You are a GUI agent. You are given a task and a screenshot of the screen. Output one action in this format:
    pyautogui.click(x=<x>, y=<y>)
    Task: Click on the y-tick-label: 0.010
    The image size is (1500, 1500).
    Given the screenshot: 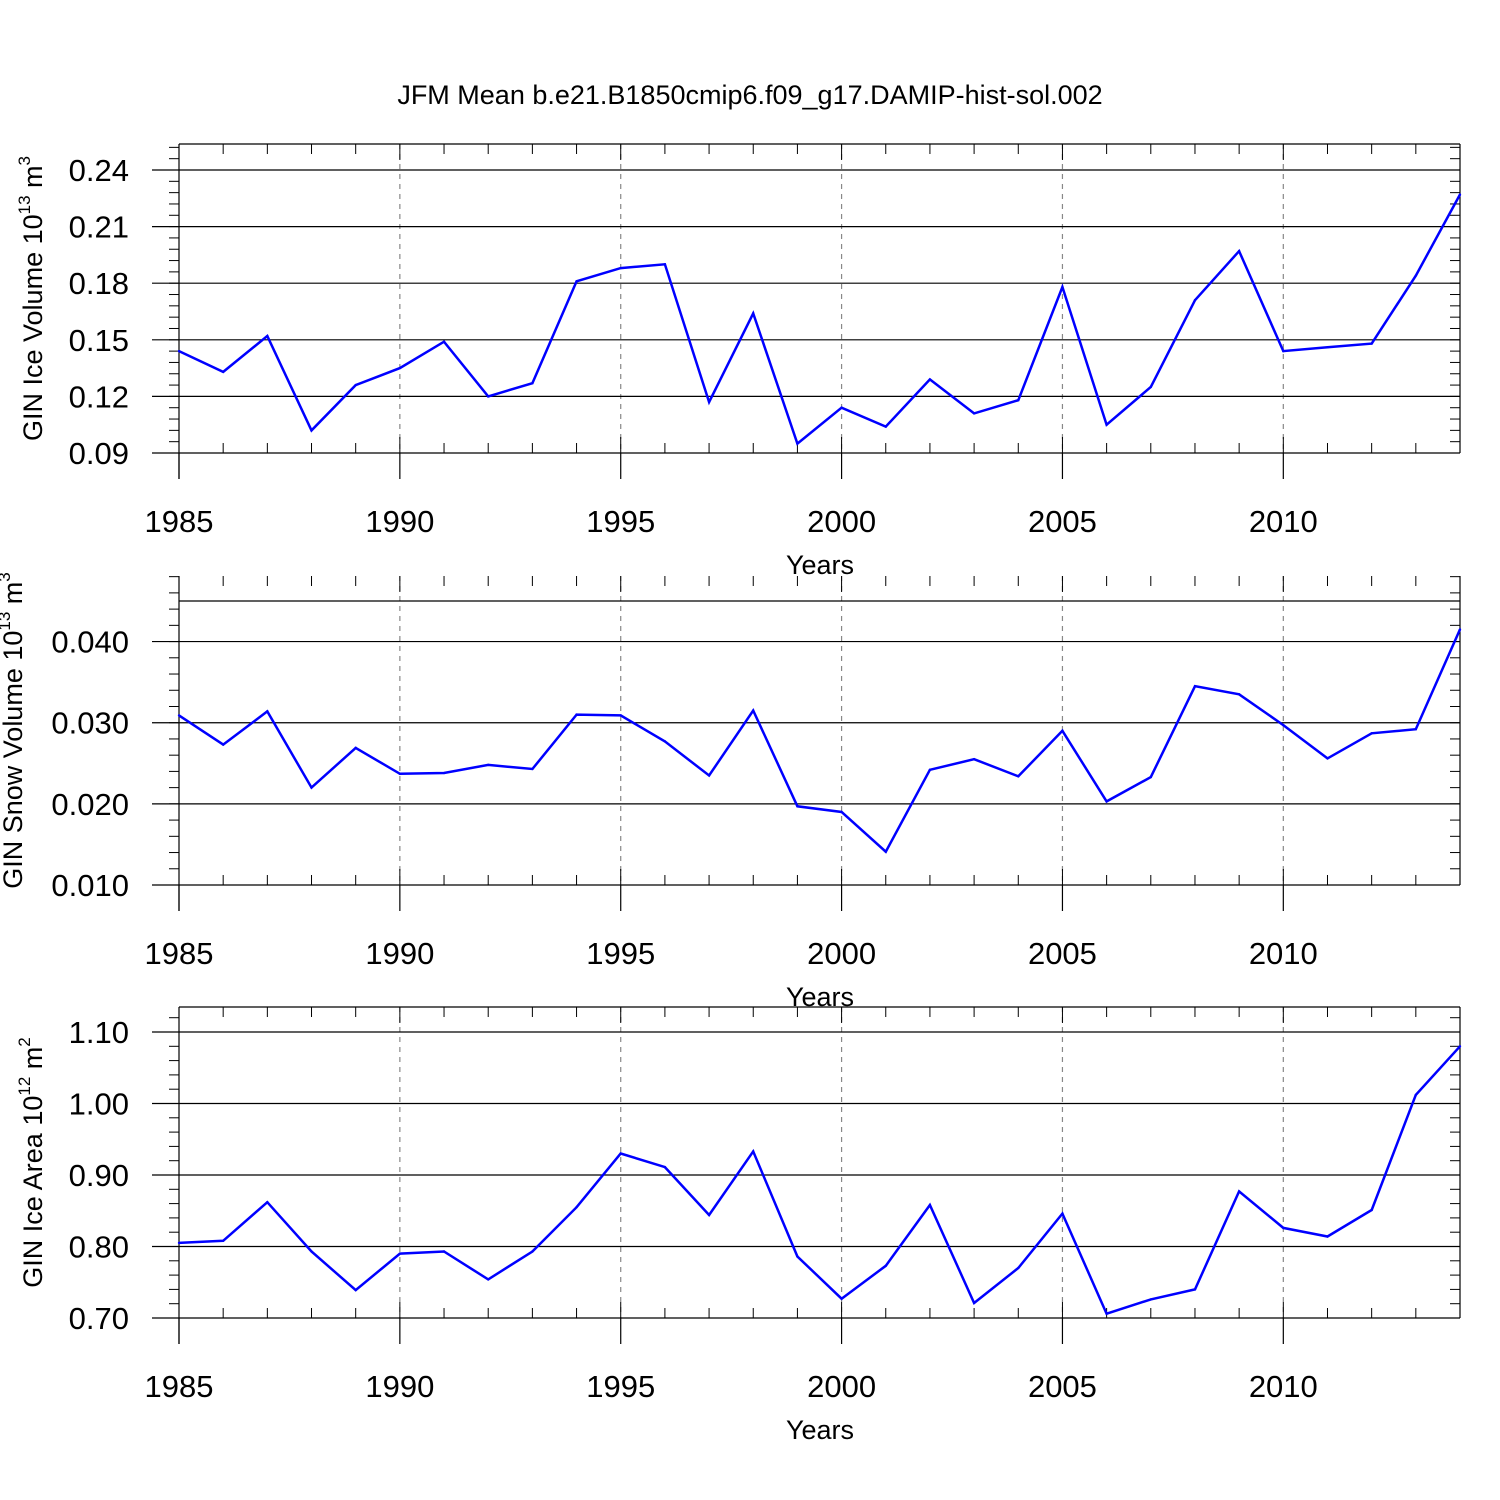 What is the action you would take?
    pyautogui.click(x=90, y=885)
    